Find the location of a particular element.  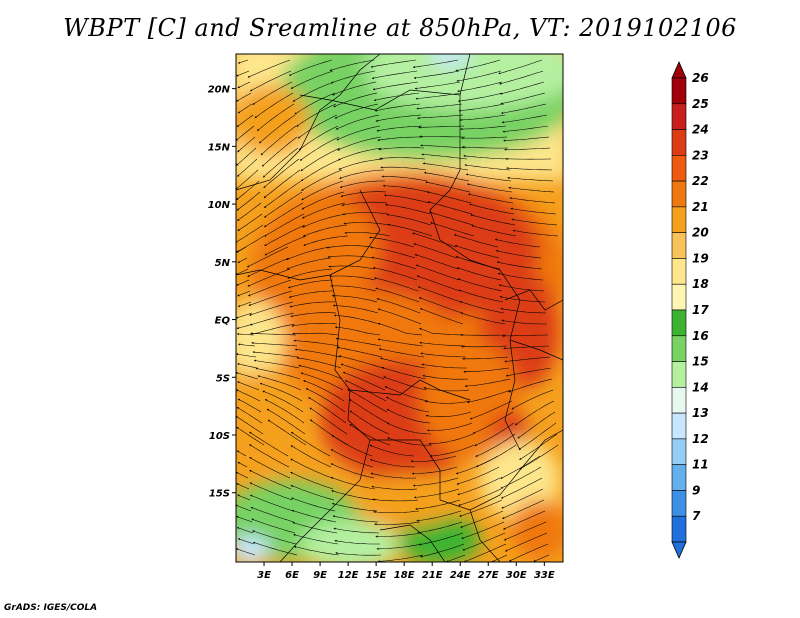

colorbar-label: 18 is located at coordinates (700, 284).